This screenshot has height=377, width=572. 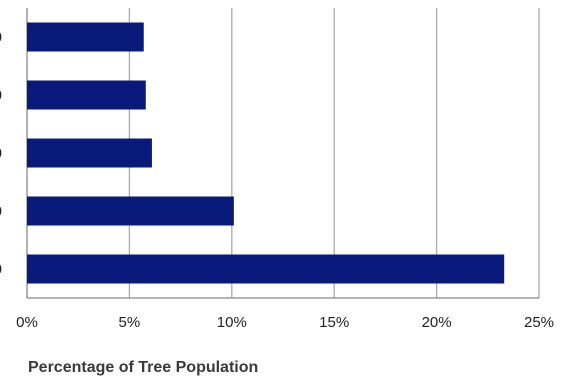 I want to click on x-tick-label: 25%, so click(x=539, y=322).